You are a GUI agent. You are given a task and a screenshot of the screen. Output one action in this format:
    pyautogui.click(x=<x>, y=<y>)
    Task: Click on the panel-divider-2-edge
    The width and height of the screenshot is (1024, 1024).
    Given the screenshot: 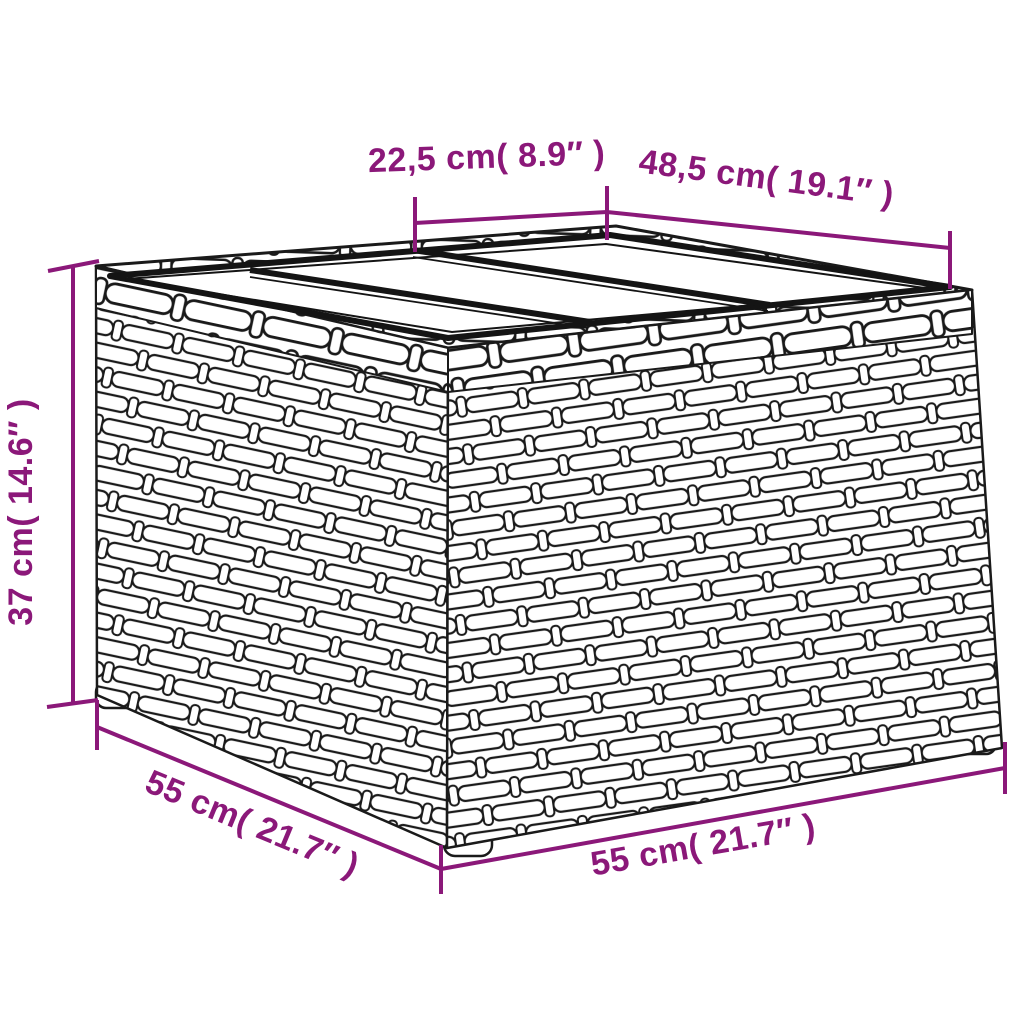 What is the action you would take?
    pyautogui.click(x=419, y=302)
    